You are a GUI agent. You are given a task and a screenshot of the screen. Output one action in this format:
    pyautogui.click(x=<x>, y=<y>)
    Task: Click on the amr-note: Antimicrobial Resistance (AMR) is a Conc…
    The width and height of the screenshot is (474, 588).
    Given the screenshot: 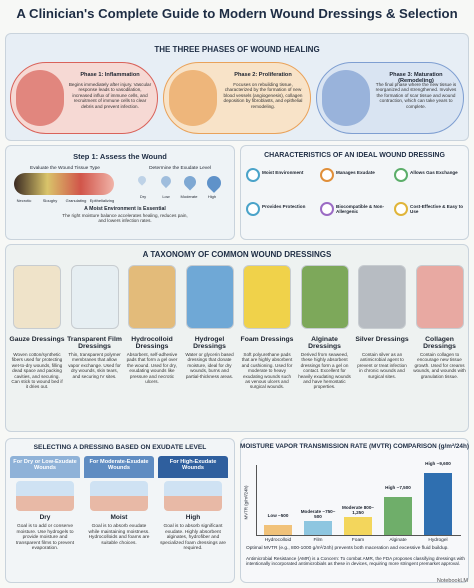 What is the action you would take?
    pyautogui.click(x=355, y=561)
    